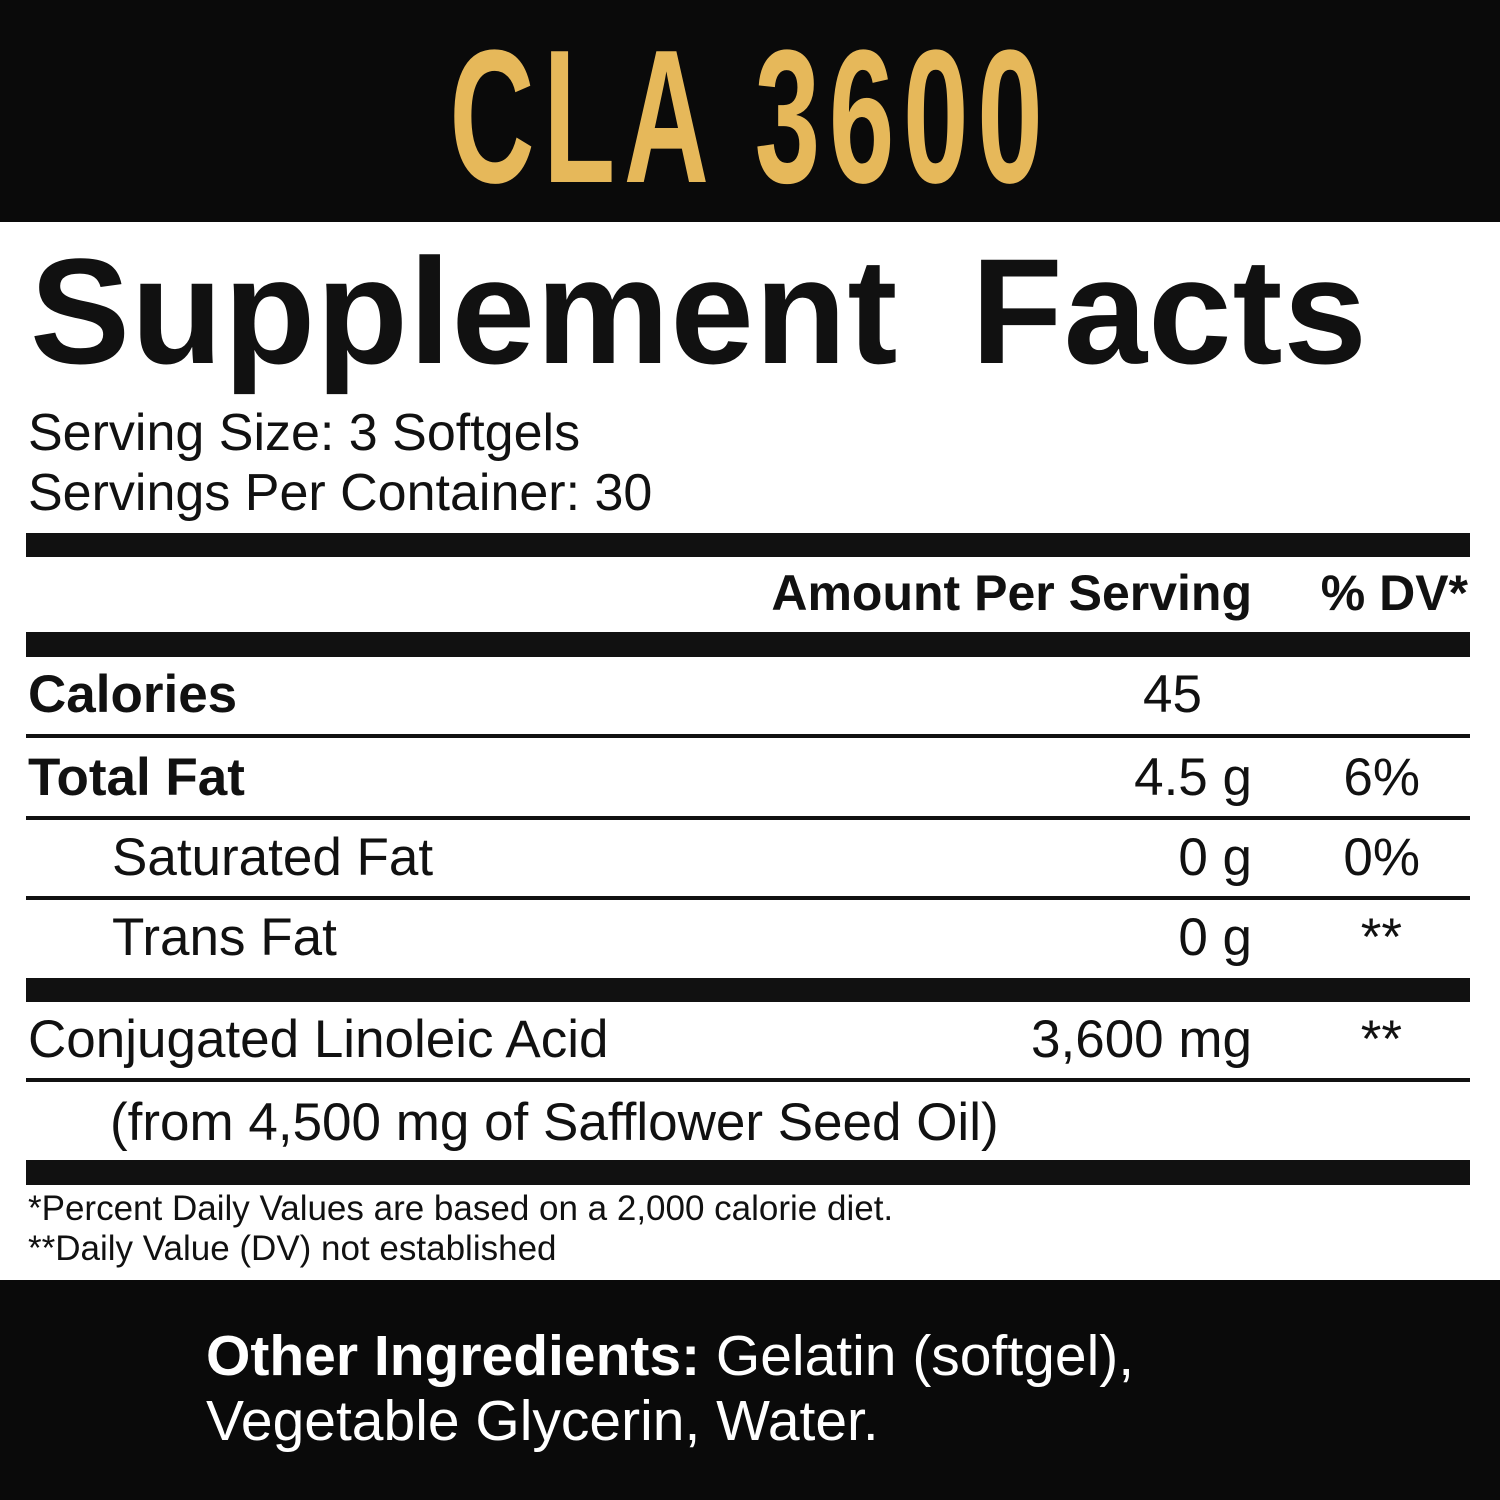  Describe the element at coordinates (1394, 593) in the screenshot. I see `dv-header: % DV*` at that location.